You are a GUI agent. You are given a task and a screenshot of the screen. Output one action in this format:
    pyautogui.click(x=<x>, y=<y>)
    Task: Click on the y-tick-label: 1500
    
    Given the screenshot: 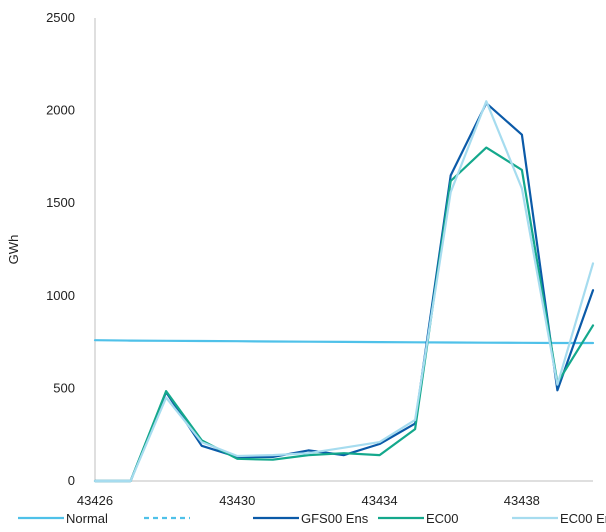 What is the action you would take?
    pyautogui.click(x=60, y=202)
    